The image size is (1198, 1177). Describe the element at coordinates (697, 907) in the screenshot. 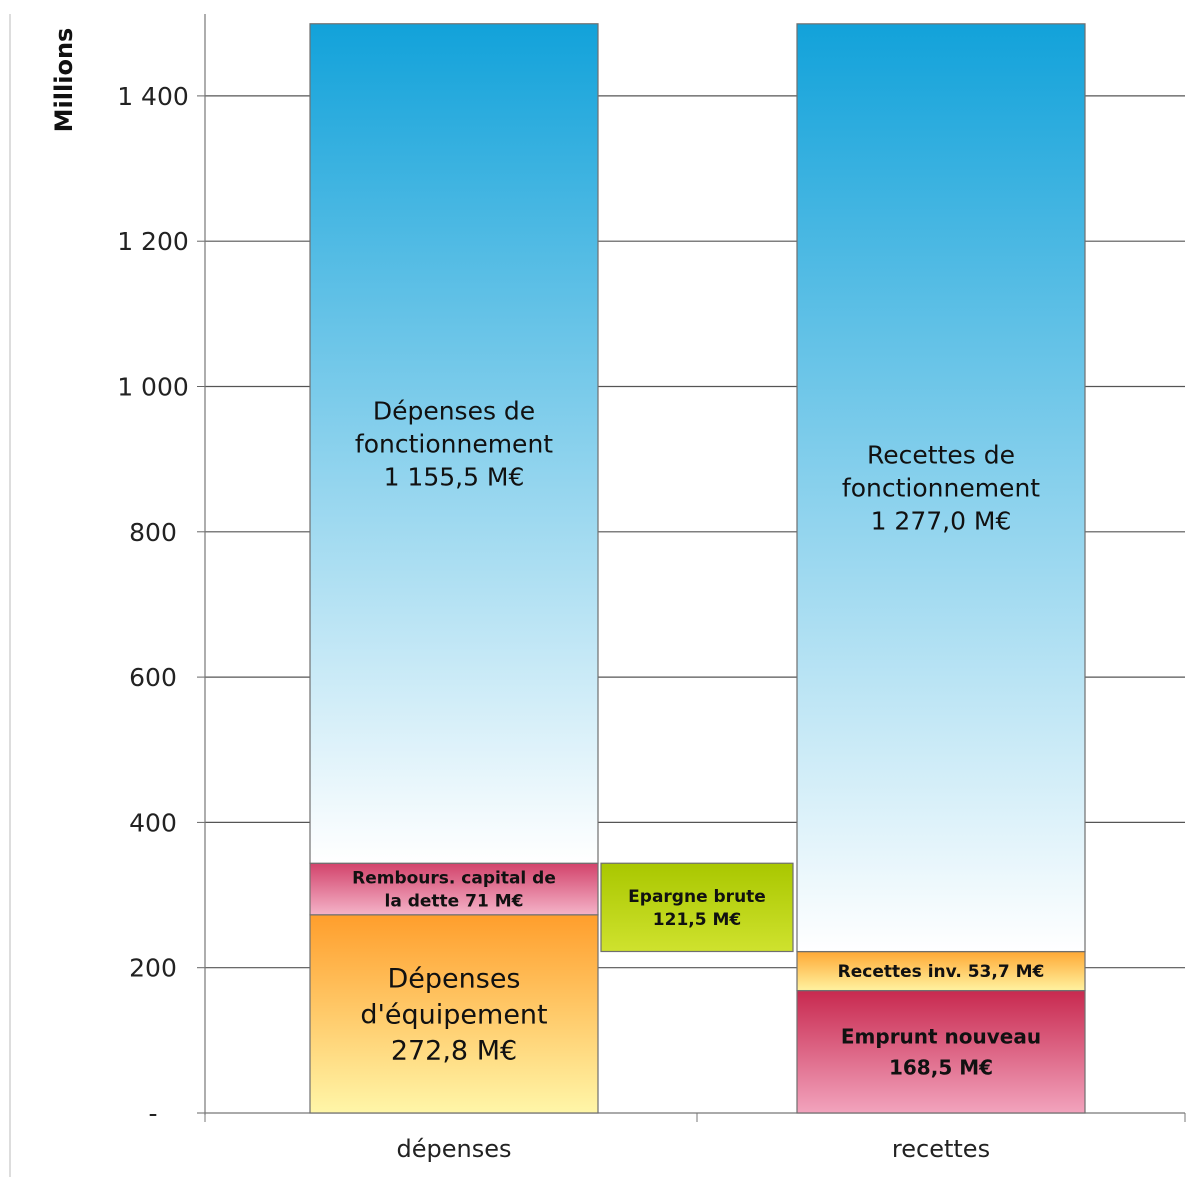

I see `bar-segment-epargne-brute` at that location.